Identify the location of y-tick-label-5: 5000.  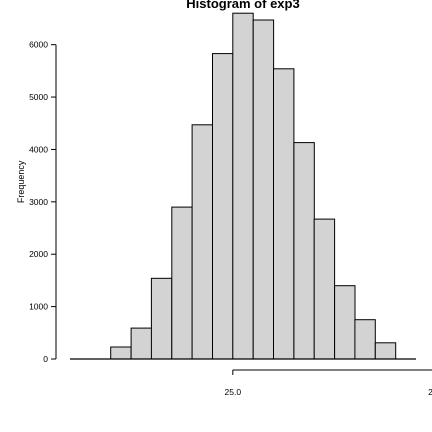
(38, 97).